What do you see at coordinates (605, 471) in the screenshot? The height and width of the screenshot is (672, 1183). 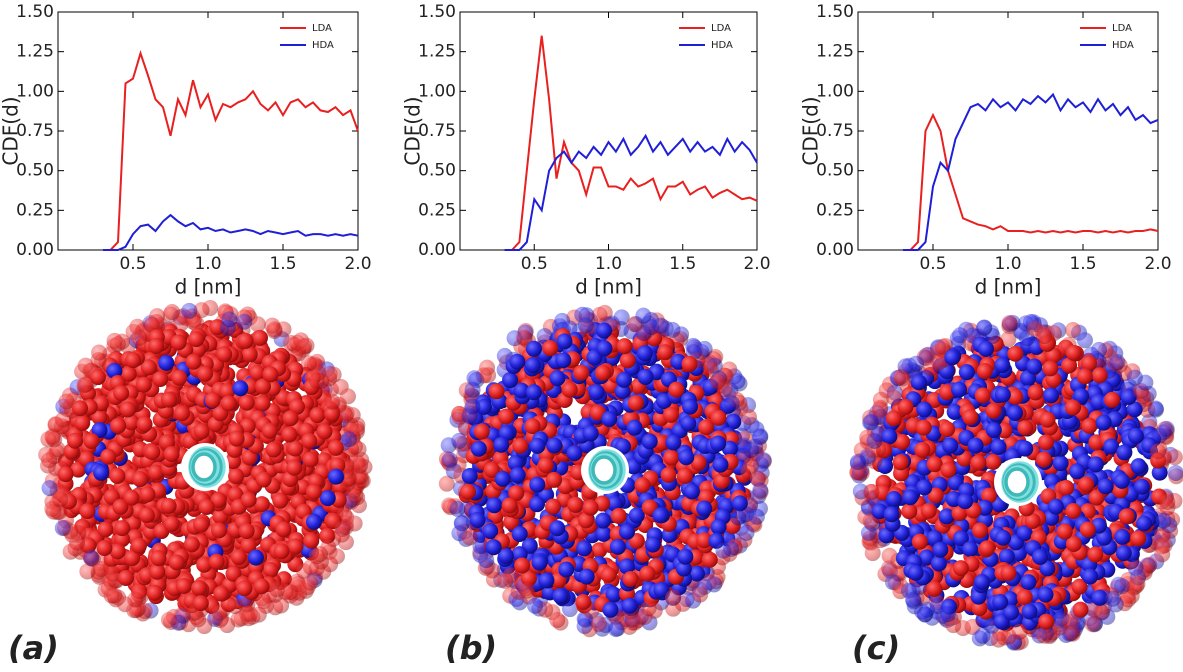 I see `molecule-disc` at bounding box center [605, 471].